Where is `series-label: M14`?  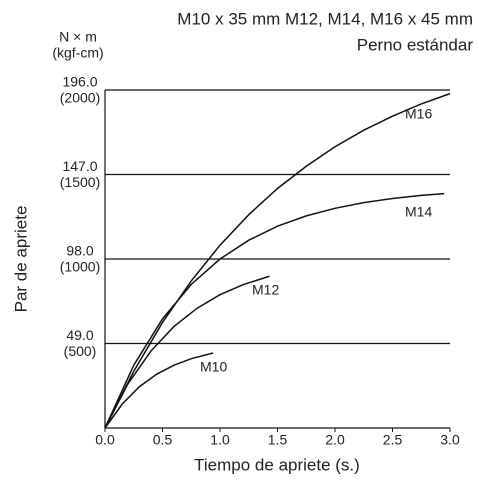
series-label: M14 is located at coordinates (418, 212).